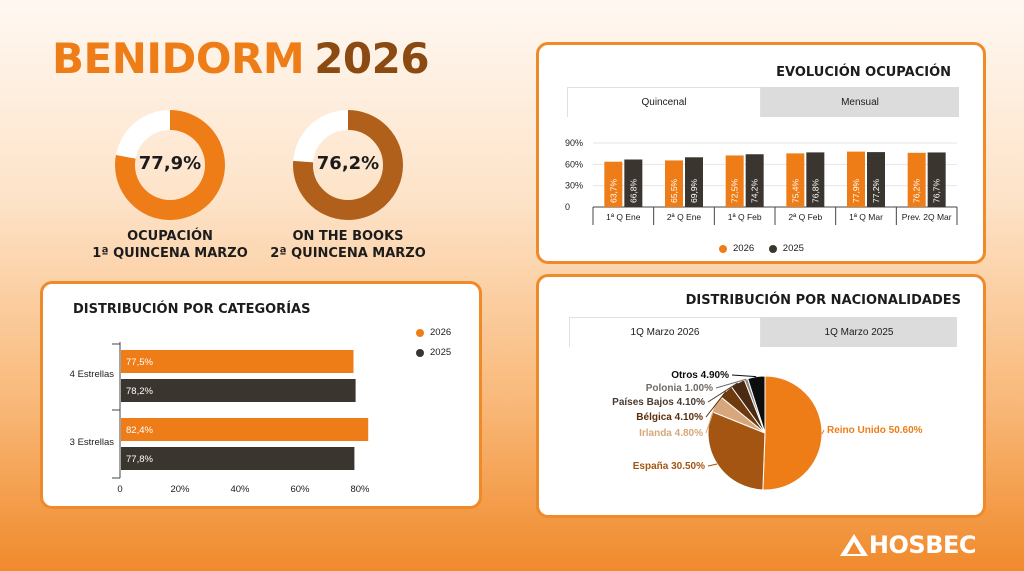 The width and height of the screenshot is (1024, 571). What do you see at coordinates (348, 253) in the screenshot?
I see `kpi-label-on-the-books-line2: 2ª QUINCENA MARZO` at bounding box center [348, 253].